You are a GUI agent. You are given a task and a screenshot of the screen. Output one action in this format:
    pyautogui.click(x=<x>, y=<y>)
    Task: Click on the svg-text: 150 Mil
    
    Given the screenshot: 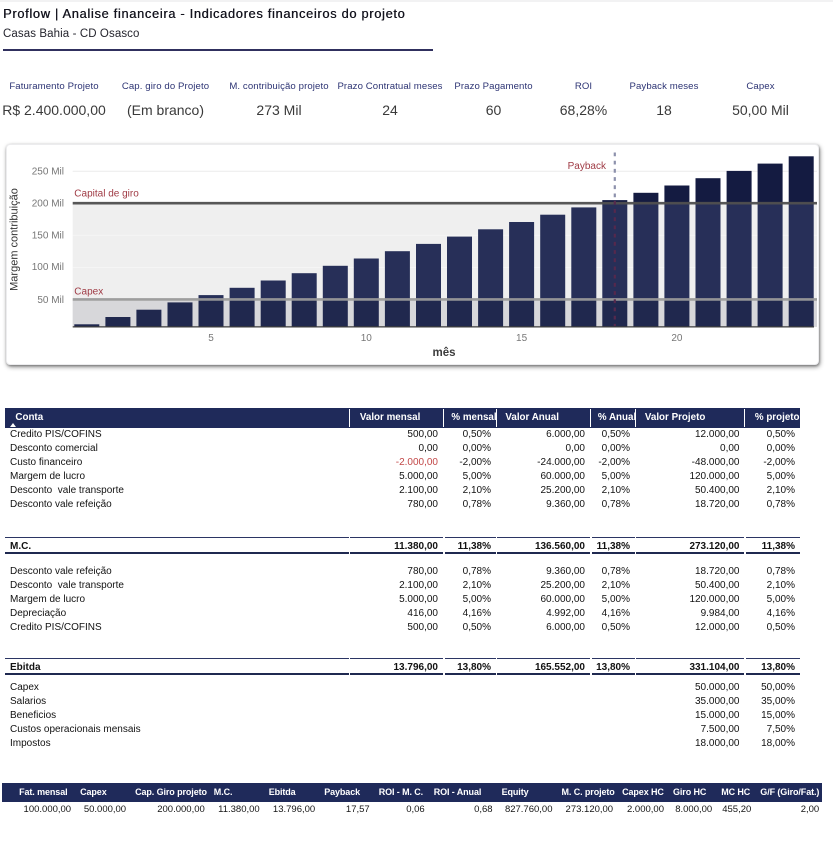 What is the action you would take?
    pyautogui.click(x=48, y=236)
    